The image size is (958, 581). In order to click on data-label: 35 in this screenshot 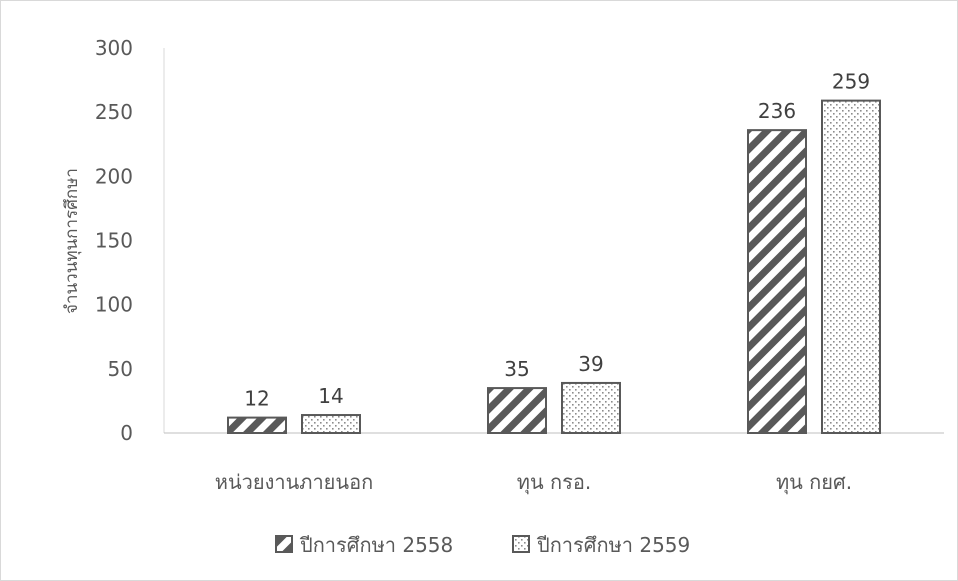, I will do `click(516, 369)`.